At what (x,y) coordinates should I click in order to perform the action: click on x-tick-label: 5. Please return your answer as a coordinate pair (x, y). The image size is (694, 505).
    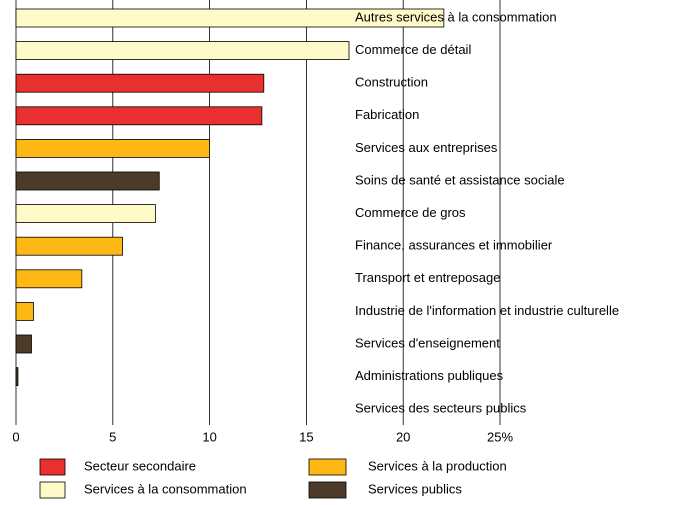
    Looking at the image, I should click on (112, 436).